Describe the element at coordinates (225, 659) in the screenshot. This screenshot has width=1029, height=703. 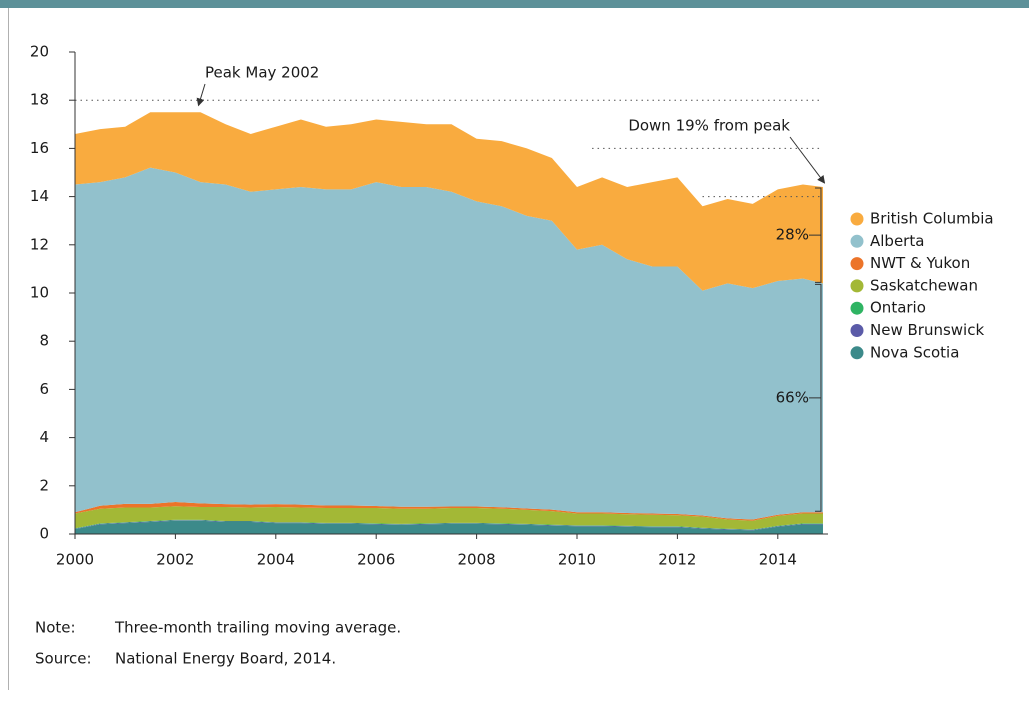
I see `source-text: National Energy Board, 2014.` at that location.